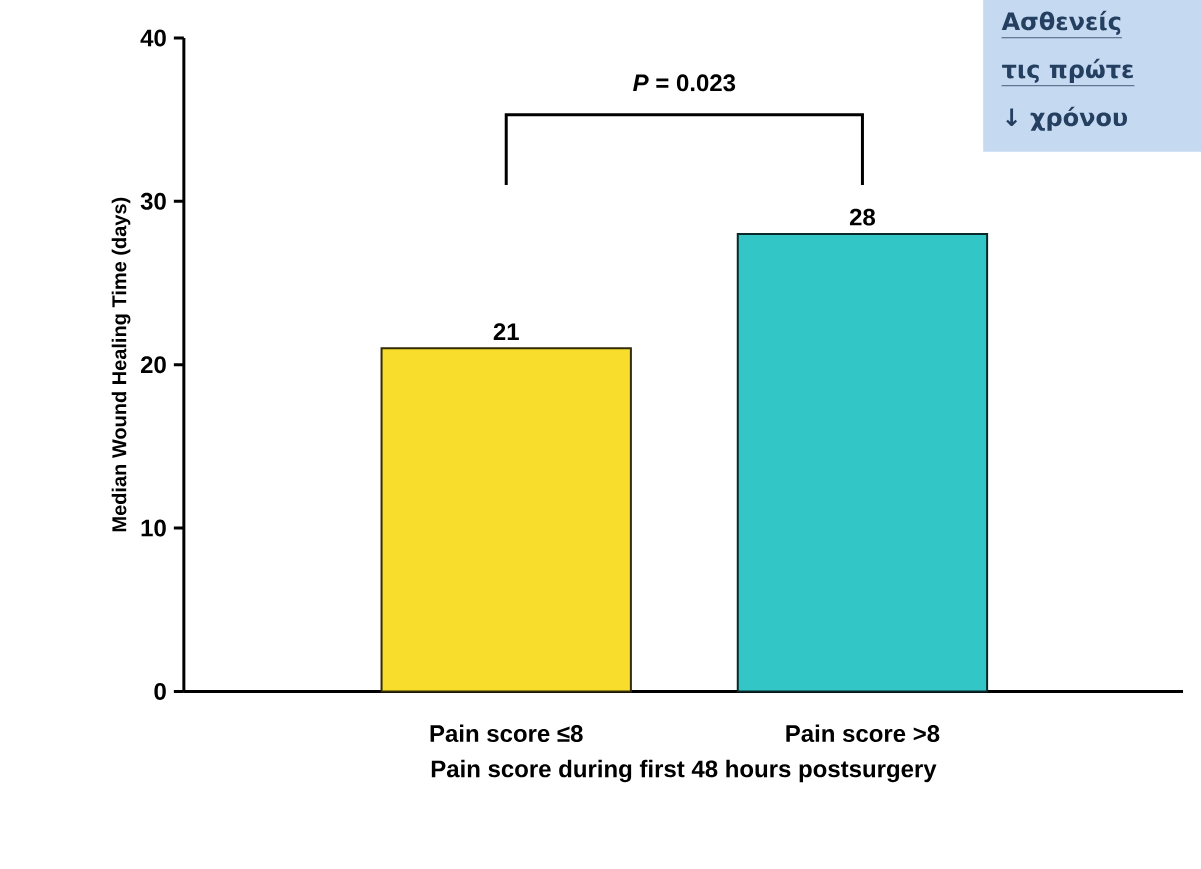 The width and height of the screenshot is (1201, 869). Describe the element at coordinates (506, 733) in the screenshot. I see `x-tick-label: Pain score ≤8` at that location.